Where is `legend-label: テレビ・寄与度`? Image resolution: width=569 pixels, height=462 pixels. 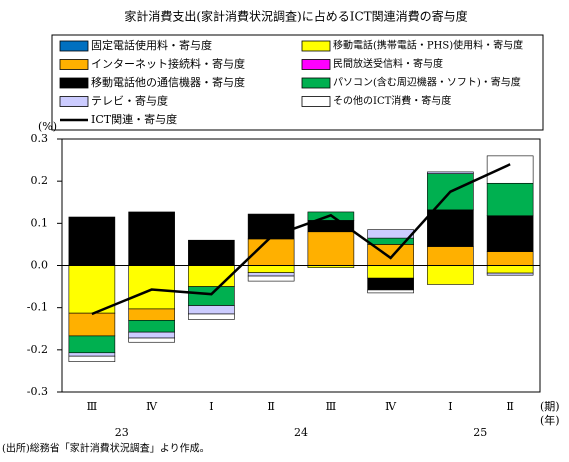
legend-label: テレビ・寄与度 is located at coordinates (129, 101).